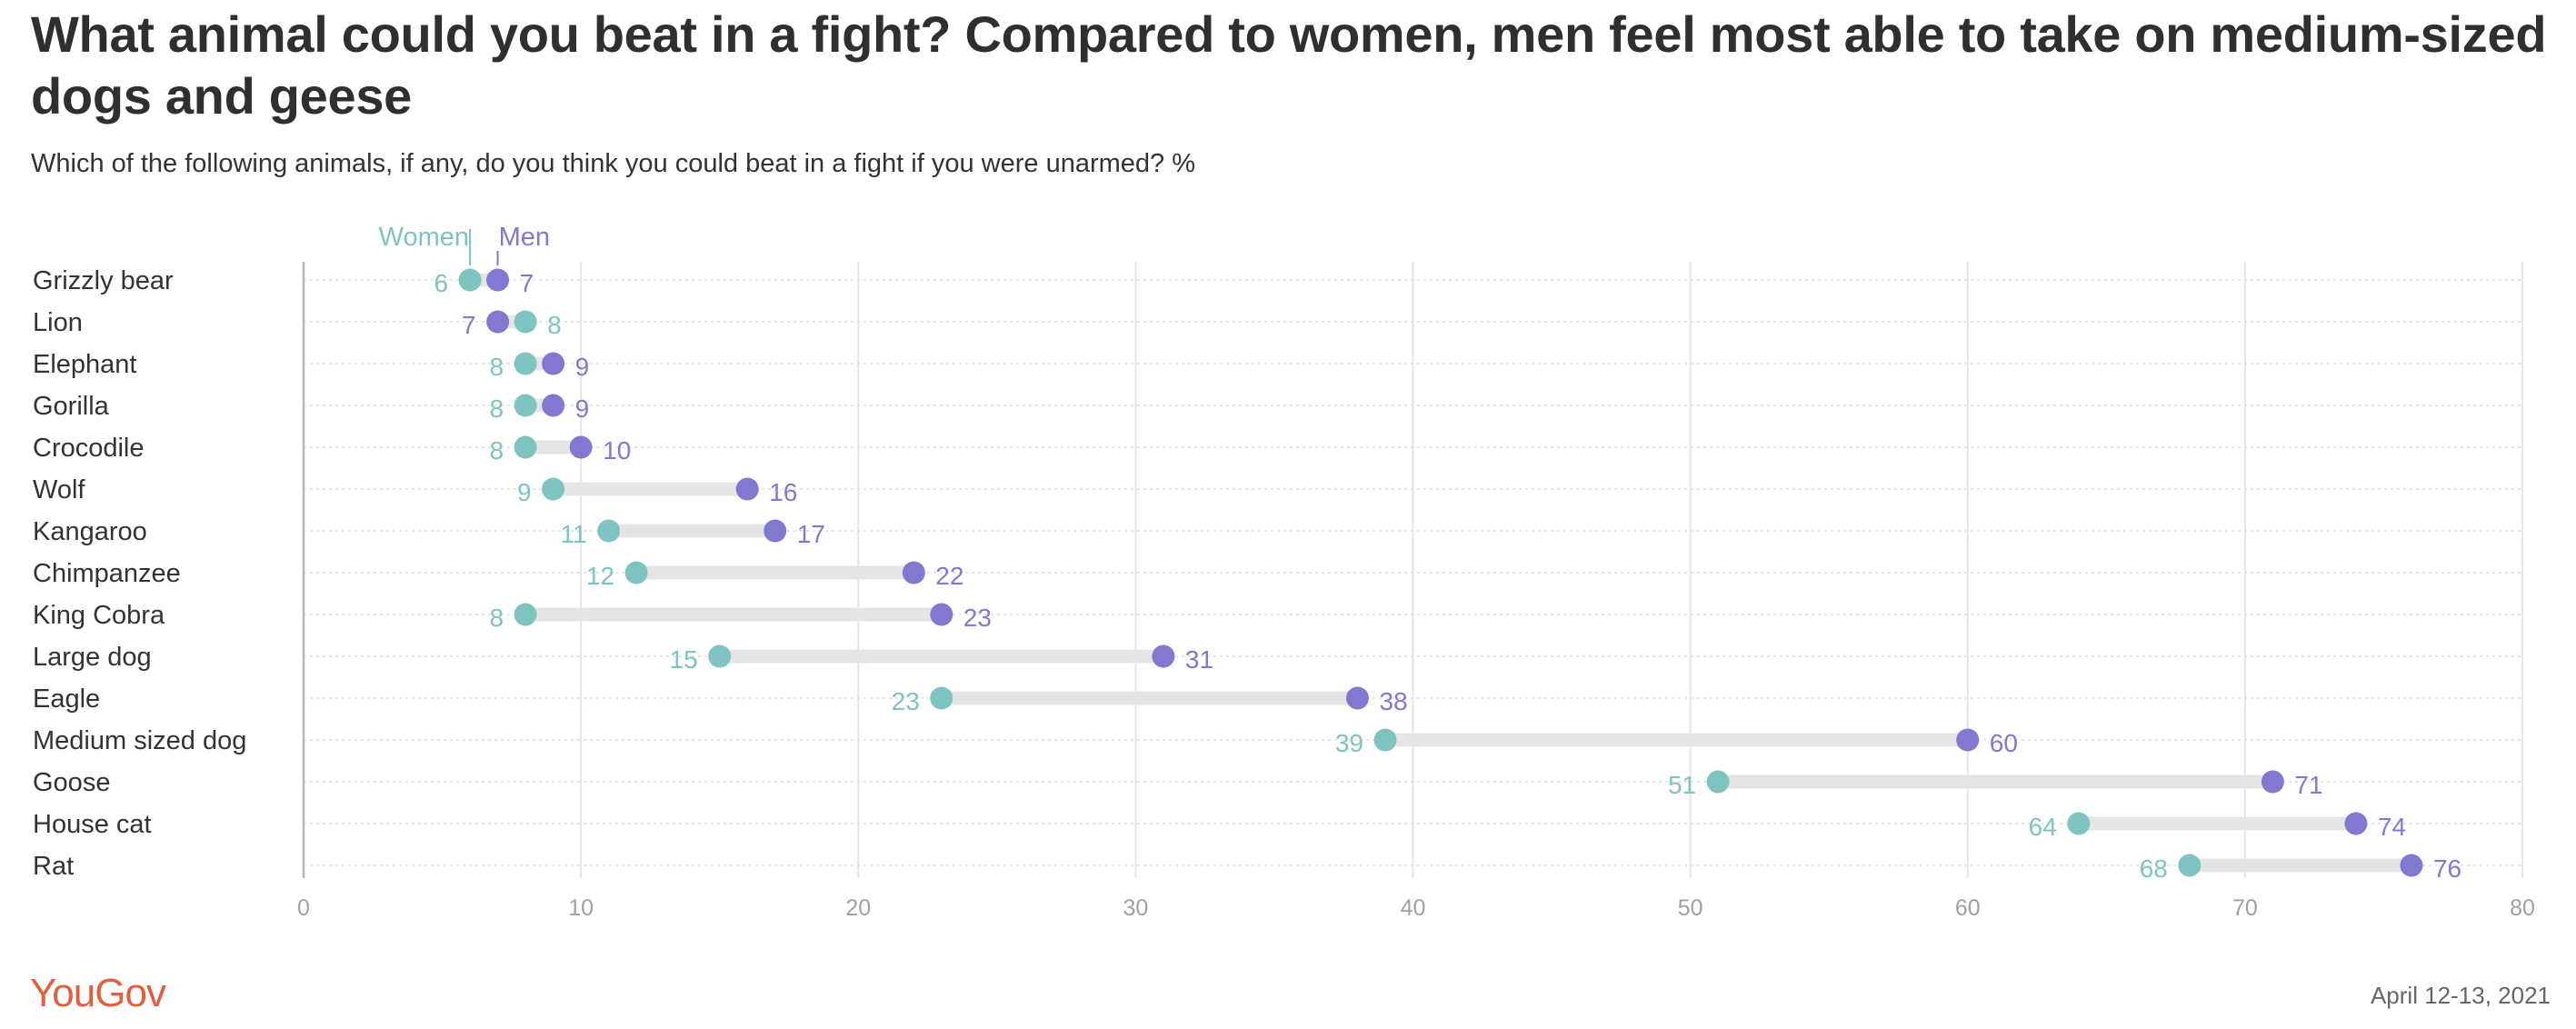 The image size is (2576, 1029). Describe the element at coordinates (2447, 868) in the screenshot. I see `men-value-label: 76` at that location.